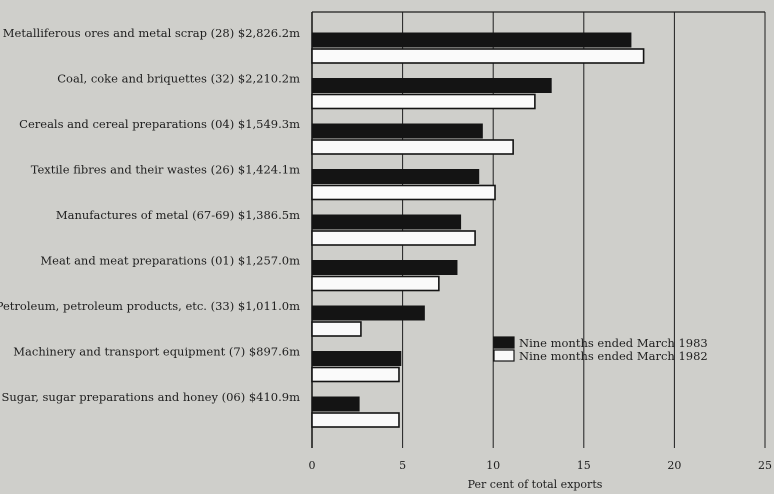  I want to click on category-label: Coal, coke and briquettes (32) $2,210.2m, so click(178, 79).